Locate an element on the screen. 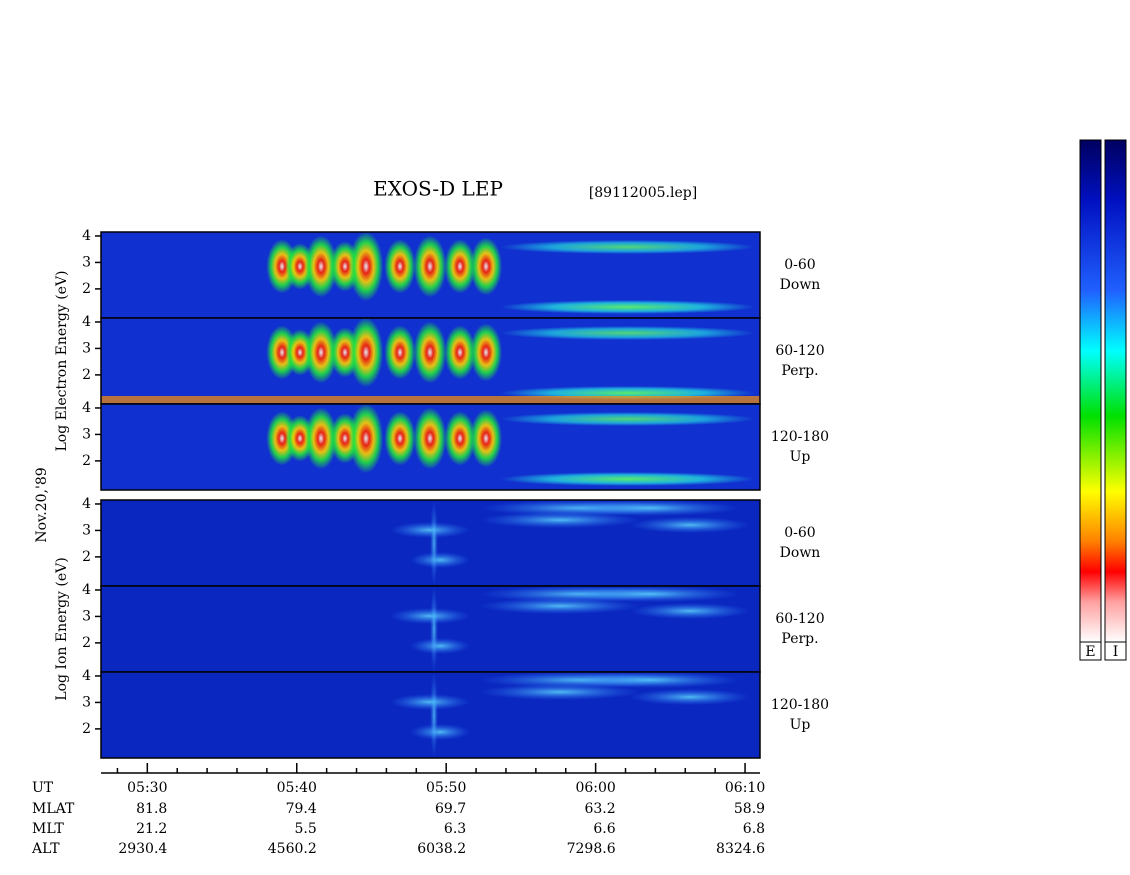  panel-direction: Down is located at coordinates (800, 285).